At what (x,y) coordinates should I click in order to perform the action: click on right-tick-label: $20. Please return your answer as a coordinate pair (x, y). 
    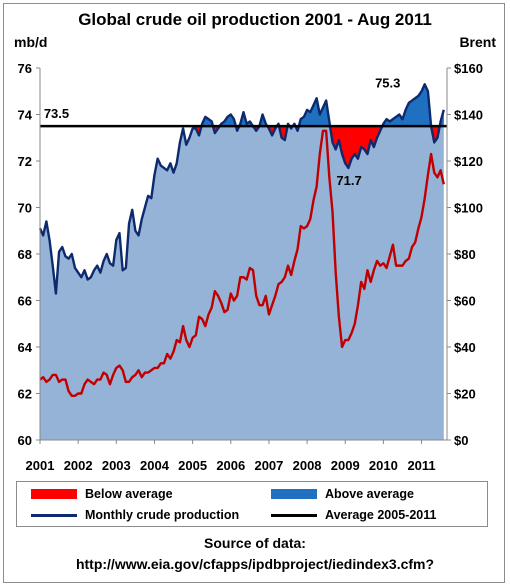
    Looking at the image, I should click on (465, 394).